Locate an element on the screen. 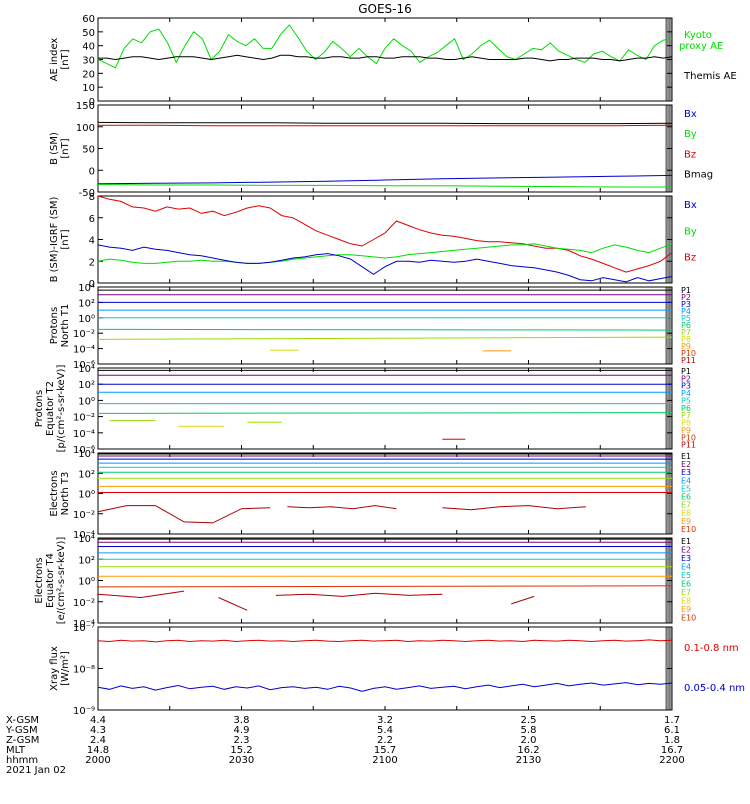  ephemeris-value: 2200 is located at coordinates (671, 760).